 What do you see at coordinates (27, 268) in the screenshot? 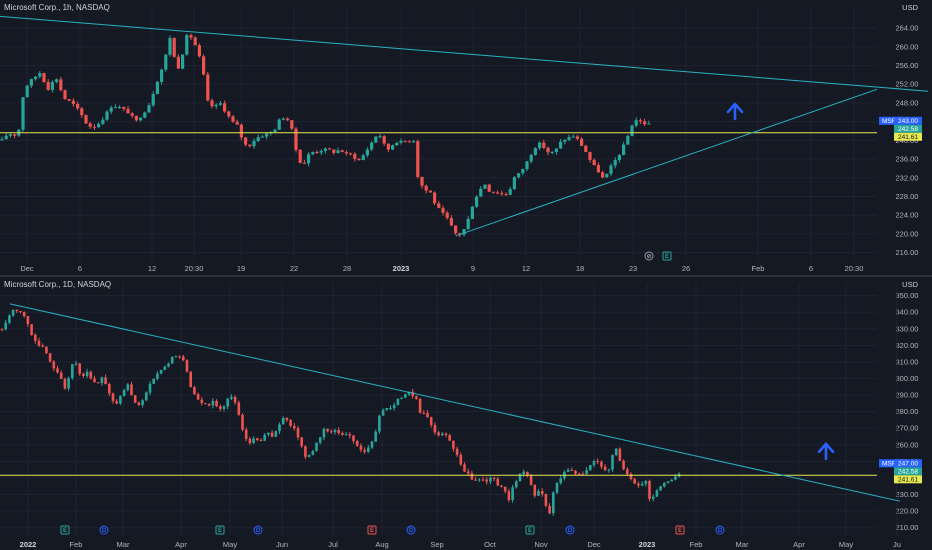
I see `x-axis-tick-label: Dec` at bounding box center [27, 268].